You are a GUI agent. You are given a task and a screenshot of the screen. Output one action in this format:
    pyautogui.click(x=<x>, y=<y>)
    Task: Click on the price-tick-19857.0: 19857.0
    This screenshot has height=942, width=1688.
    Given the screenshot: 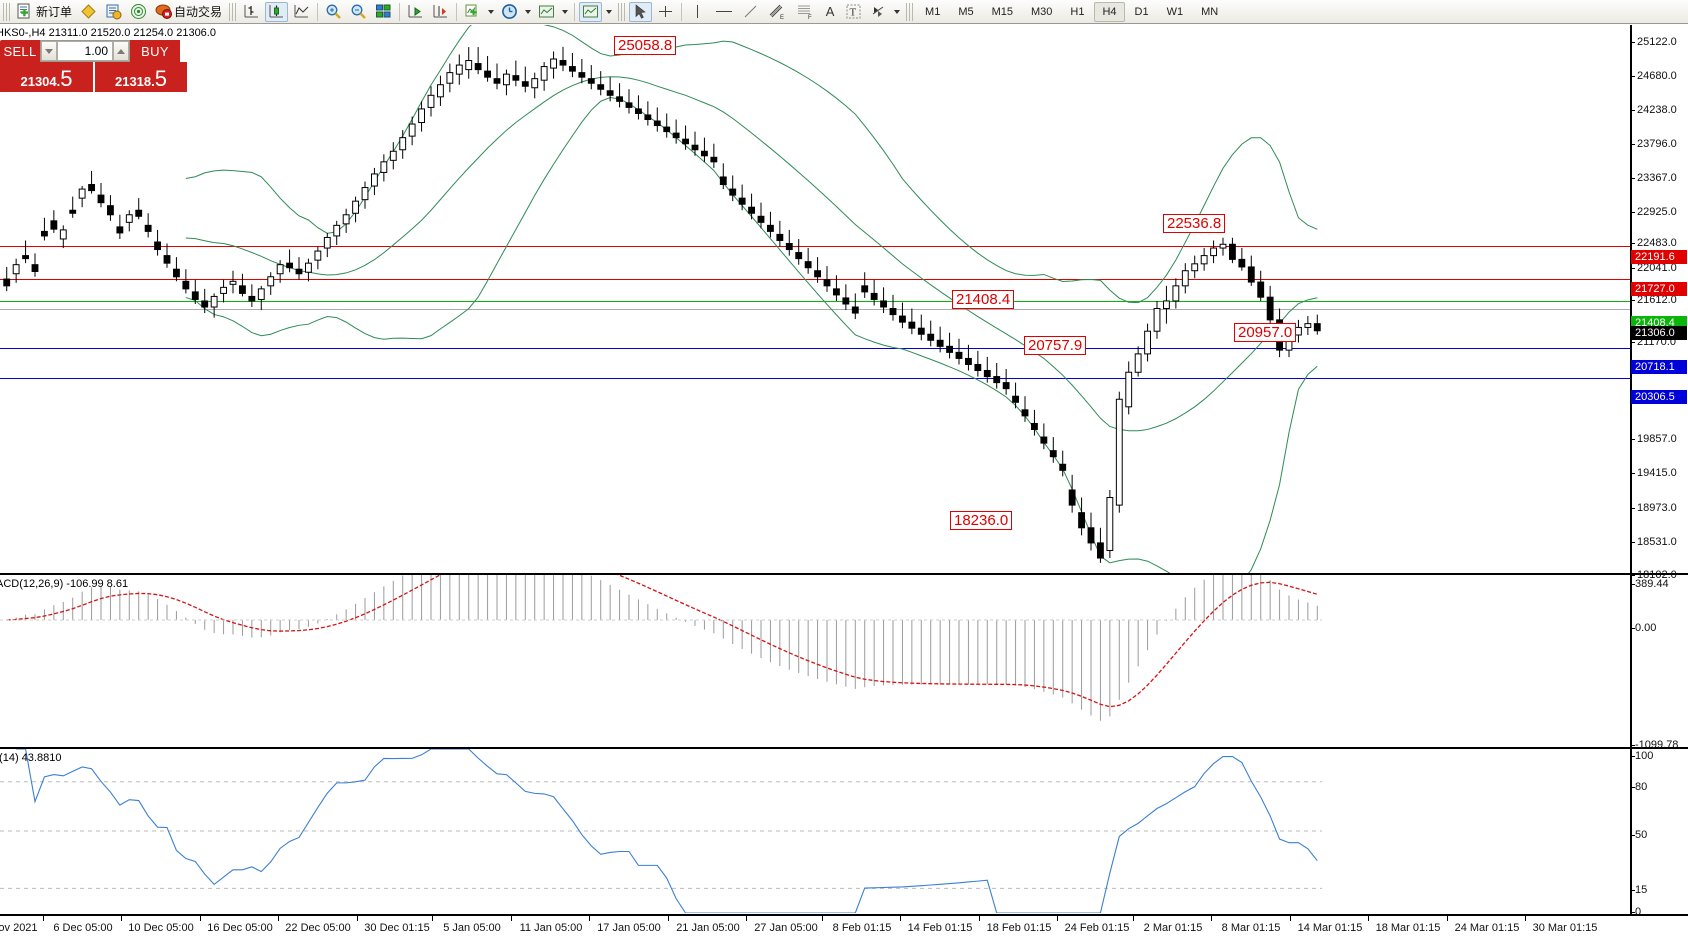 What is the action you would take?
    pyautogui.click(x=1657, y=439)
    